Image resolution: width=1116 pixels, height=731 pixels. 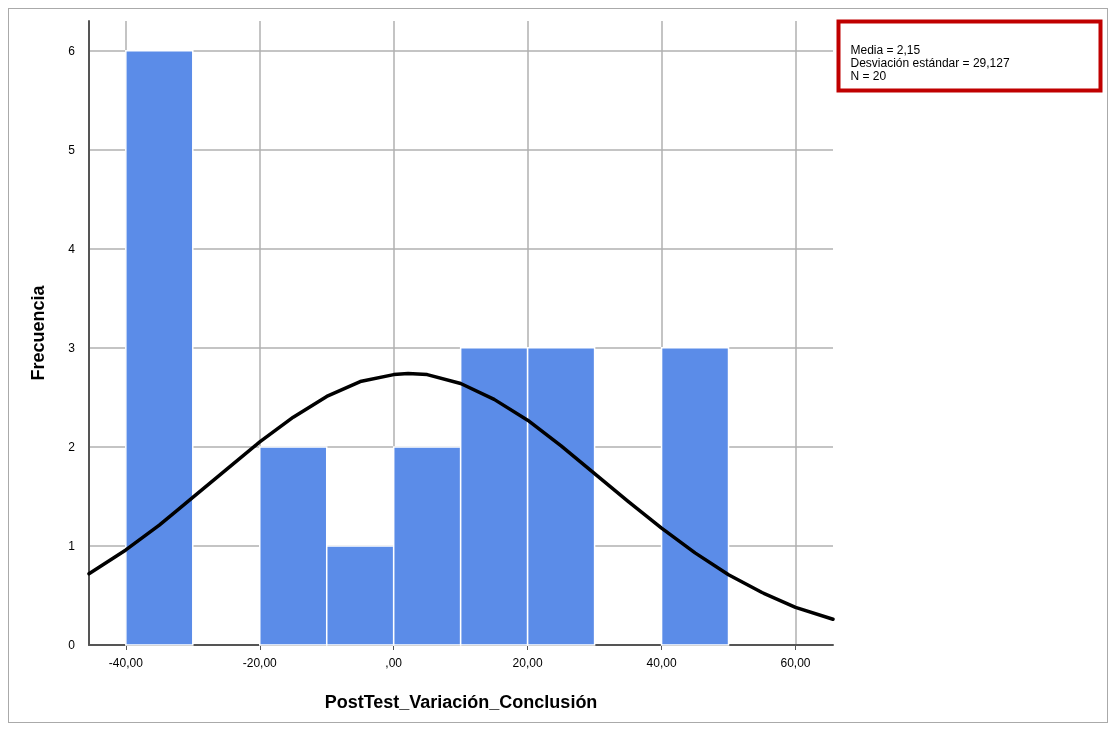 What do you see at coordinates (72, 545) in the screenshot?
I see `y-tick-label: 1` at bounding box center [72, 545].